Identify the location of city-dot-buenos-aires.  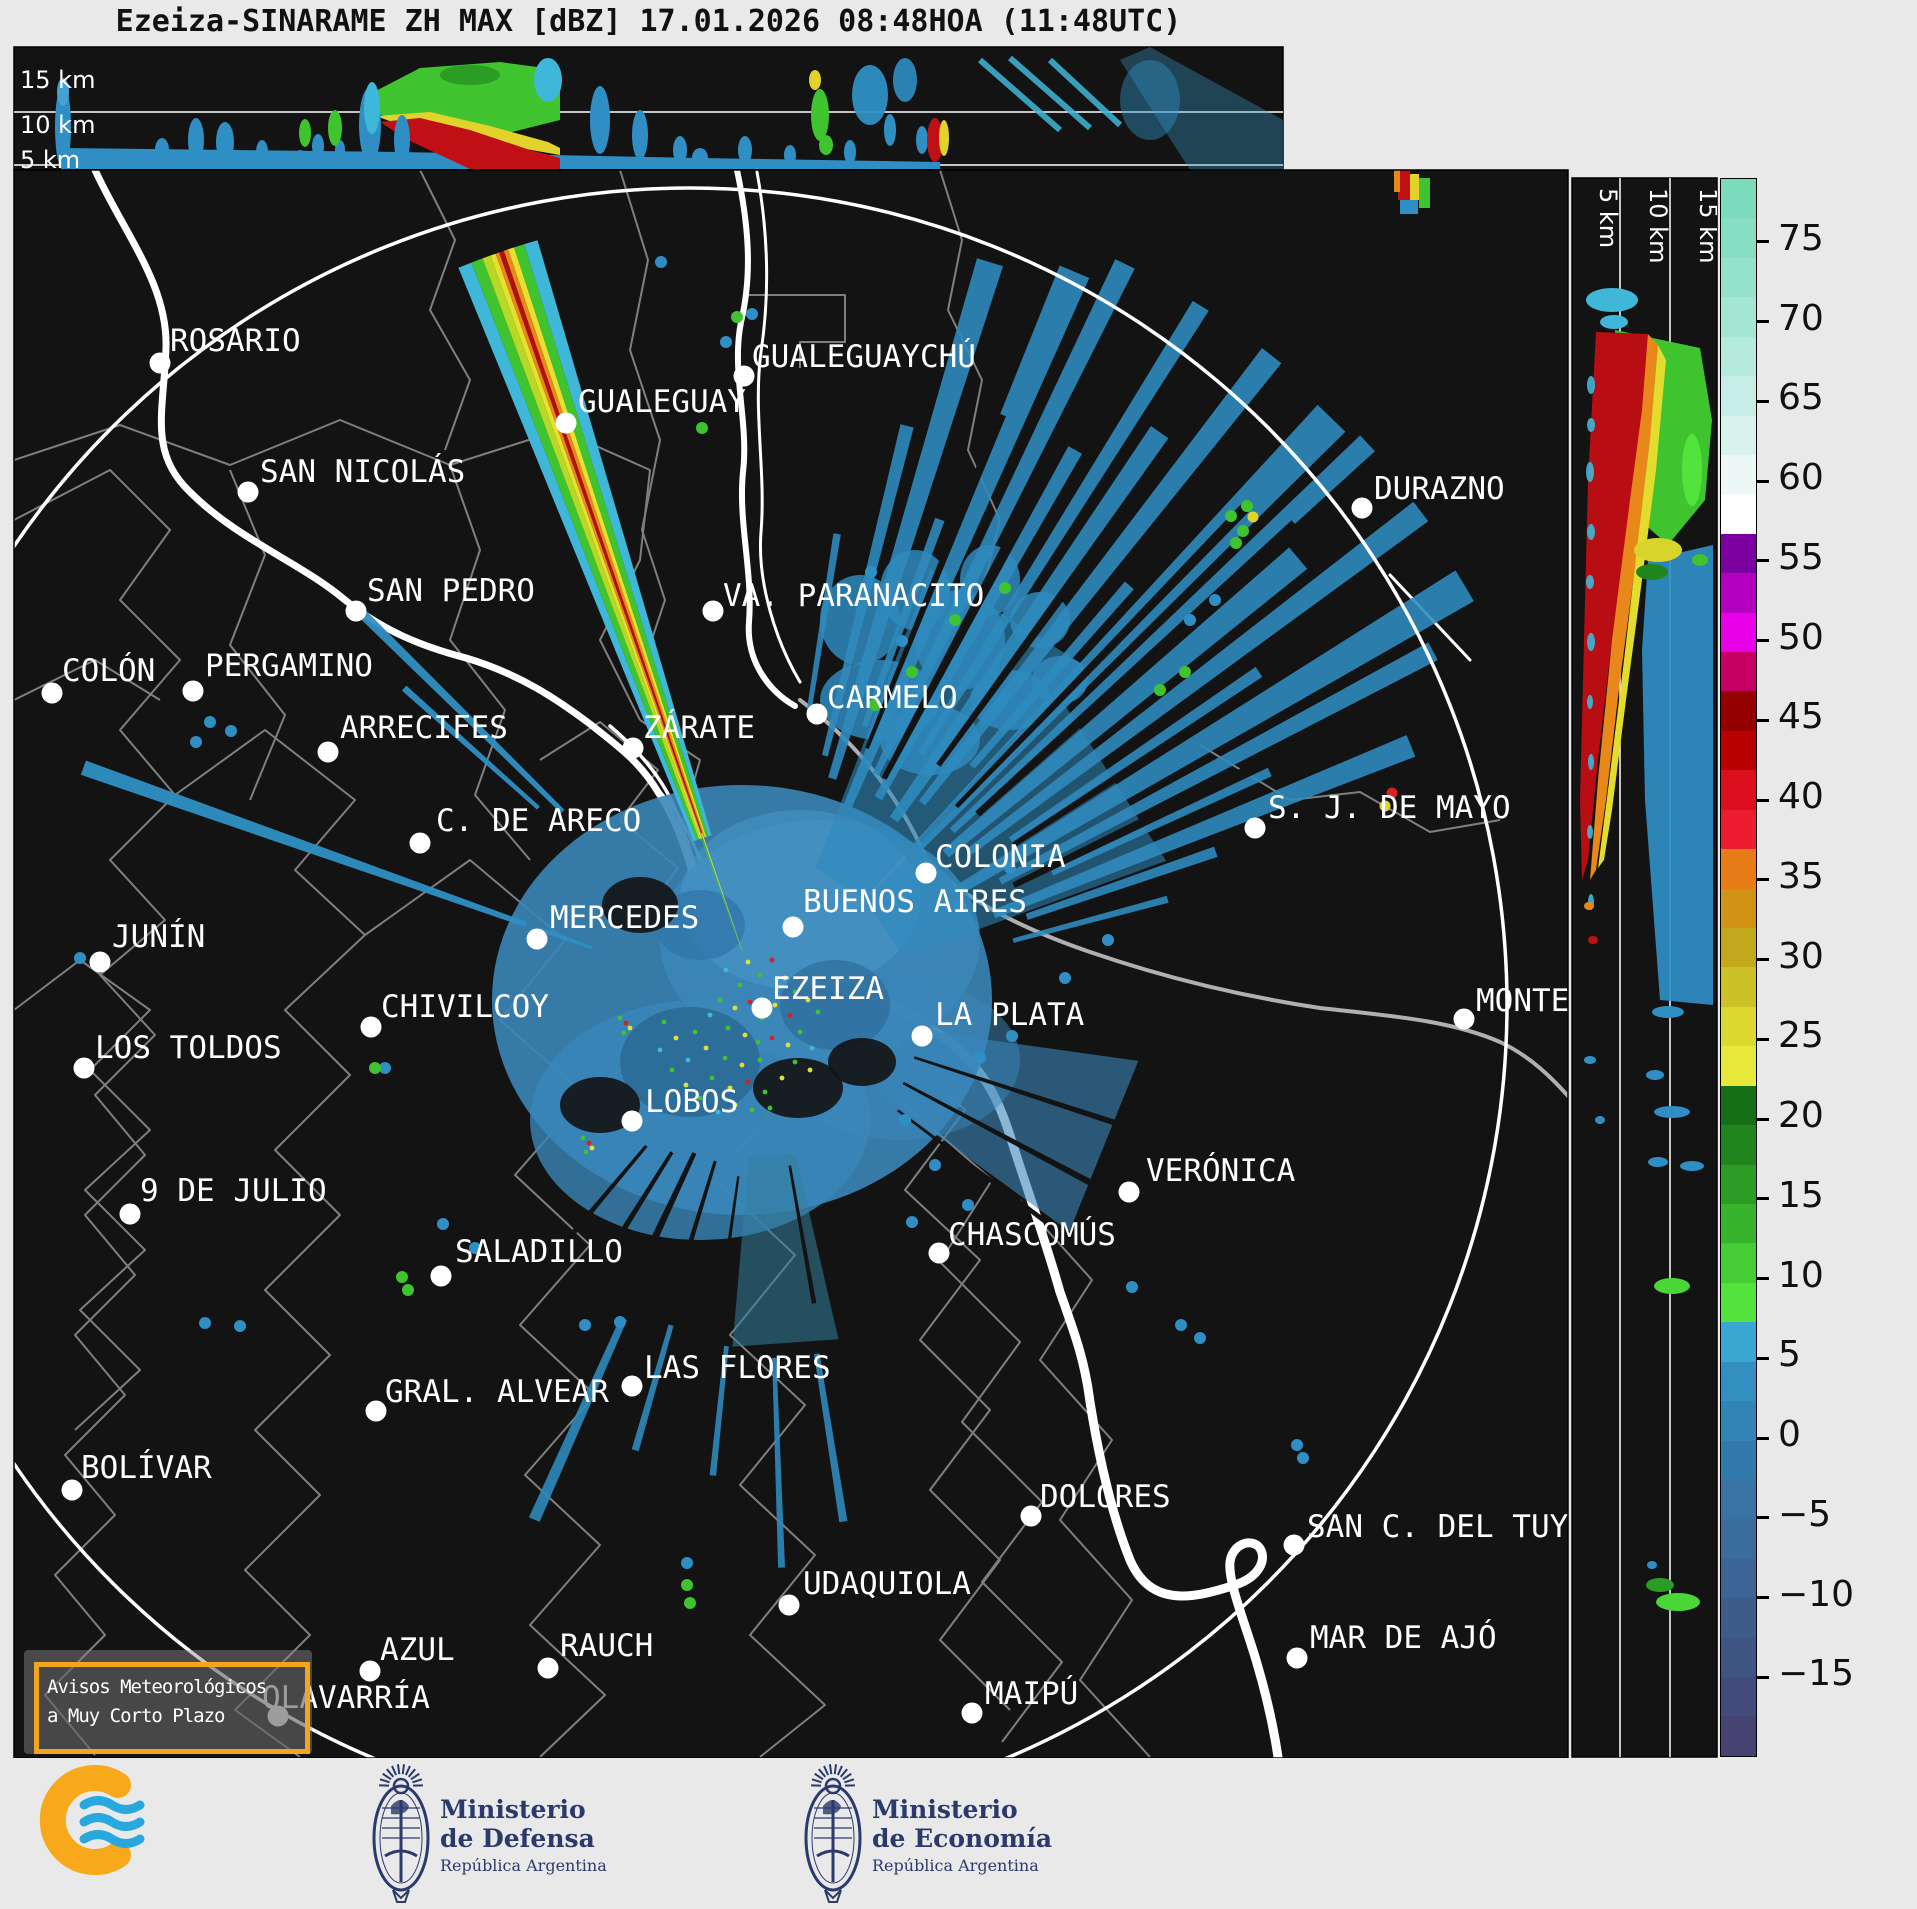
(793, 927).